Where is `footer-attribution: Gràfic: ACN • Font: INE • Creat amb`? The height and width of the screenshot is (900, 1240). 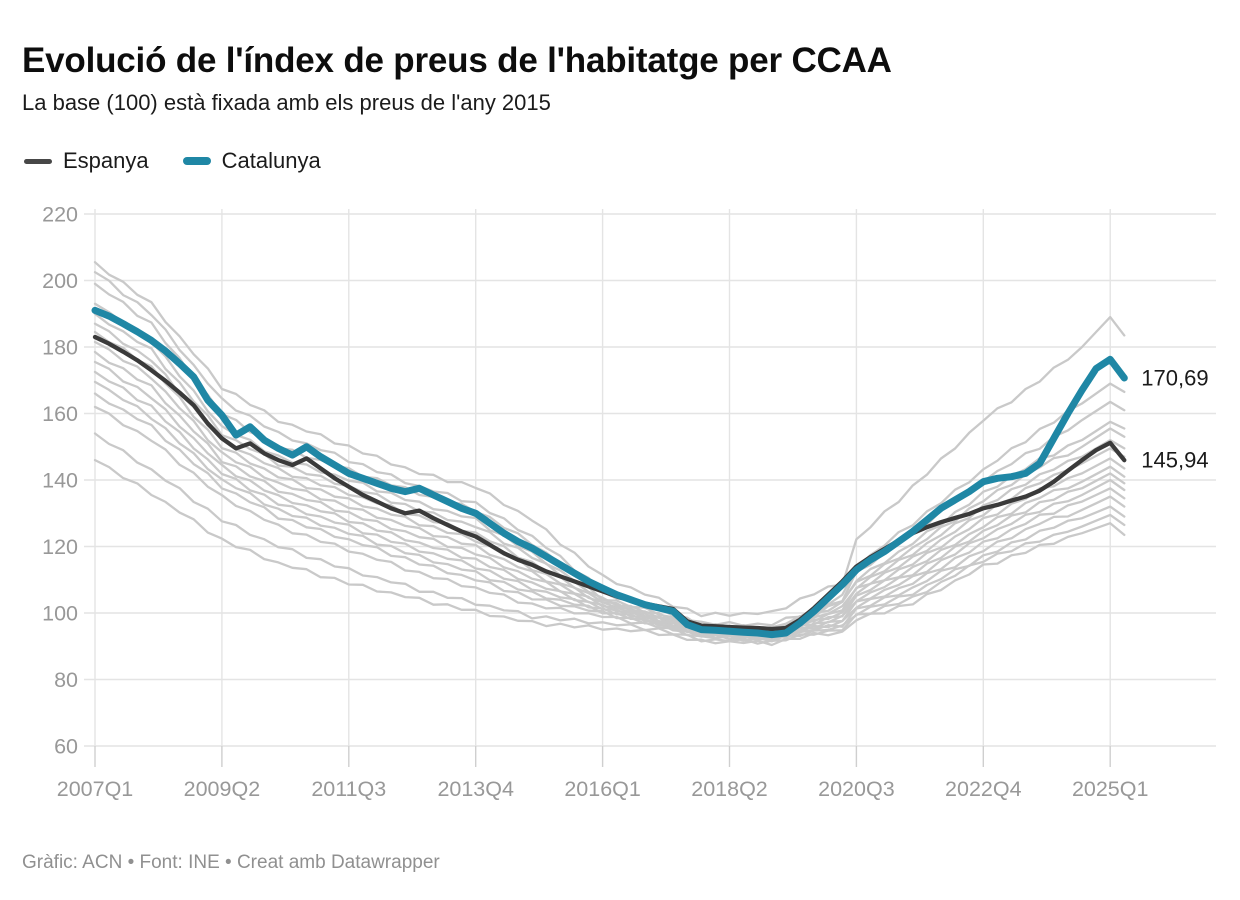 footer-attribution: Gràfic: ACN • Font: INE • Creat amb is located at coordinates (176, 862).